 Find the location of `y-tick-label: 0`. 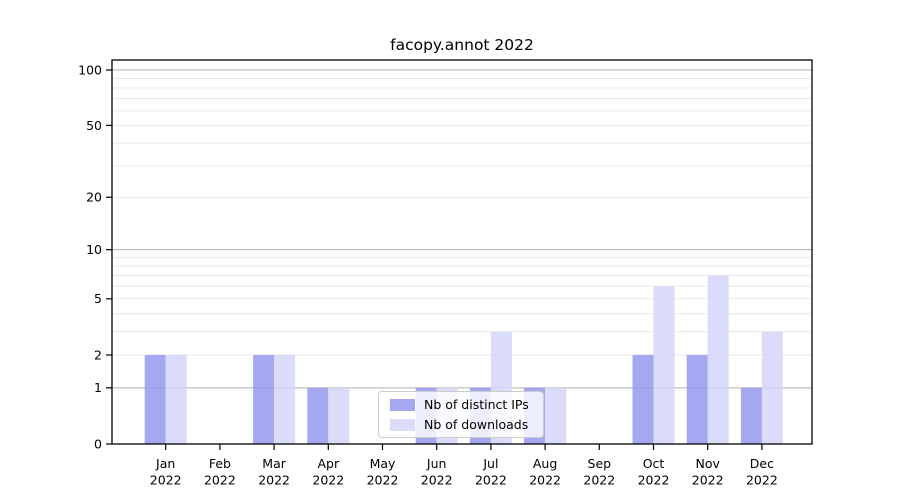

y-tick-label: 0 is located at coordinates (98, 443).